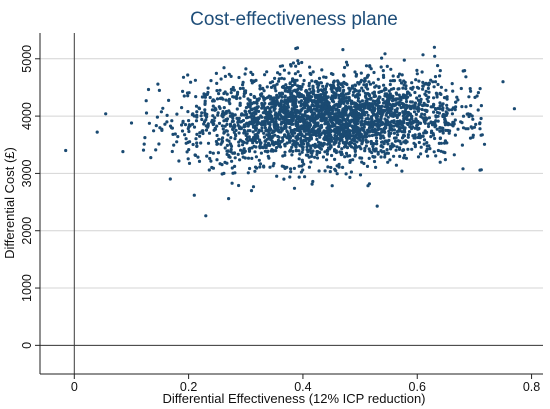 This screenshot has width=550, height=409. What do you see at coordinates (27, 345) in the screenshot?
I see `y-tick-label: 0` at bounding box center [27, 345].